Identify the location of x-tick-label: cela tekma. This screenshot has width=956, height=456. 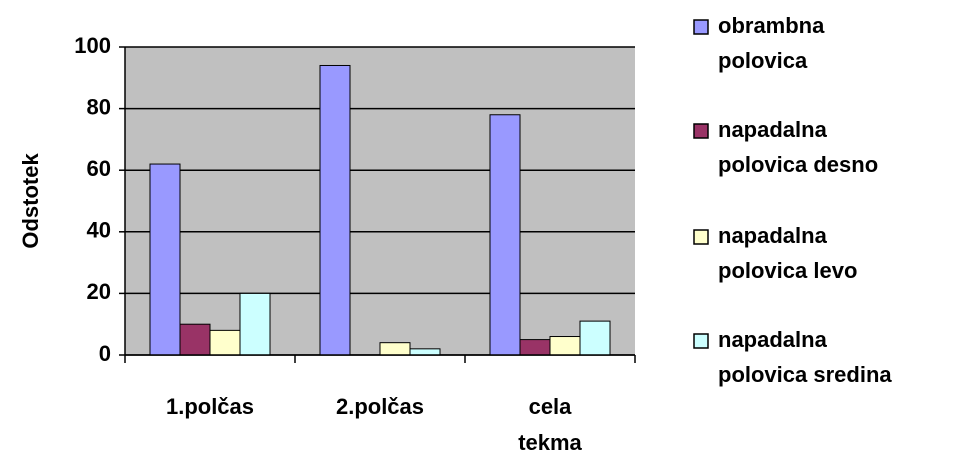
(550, 424).